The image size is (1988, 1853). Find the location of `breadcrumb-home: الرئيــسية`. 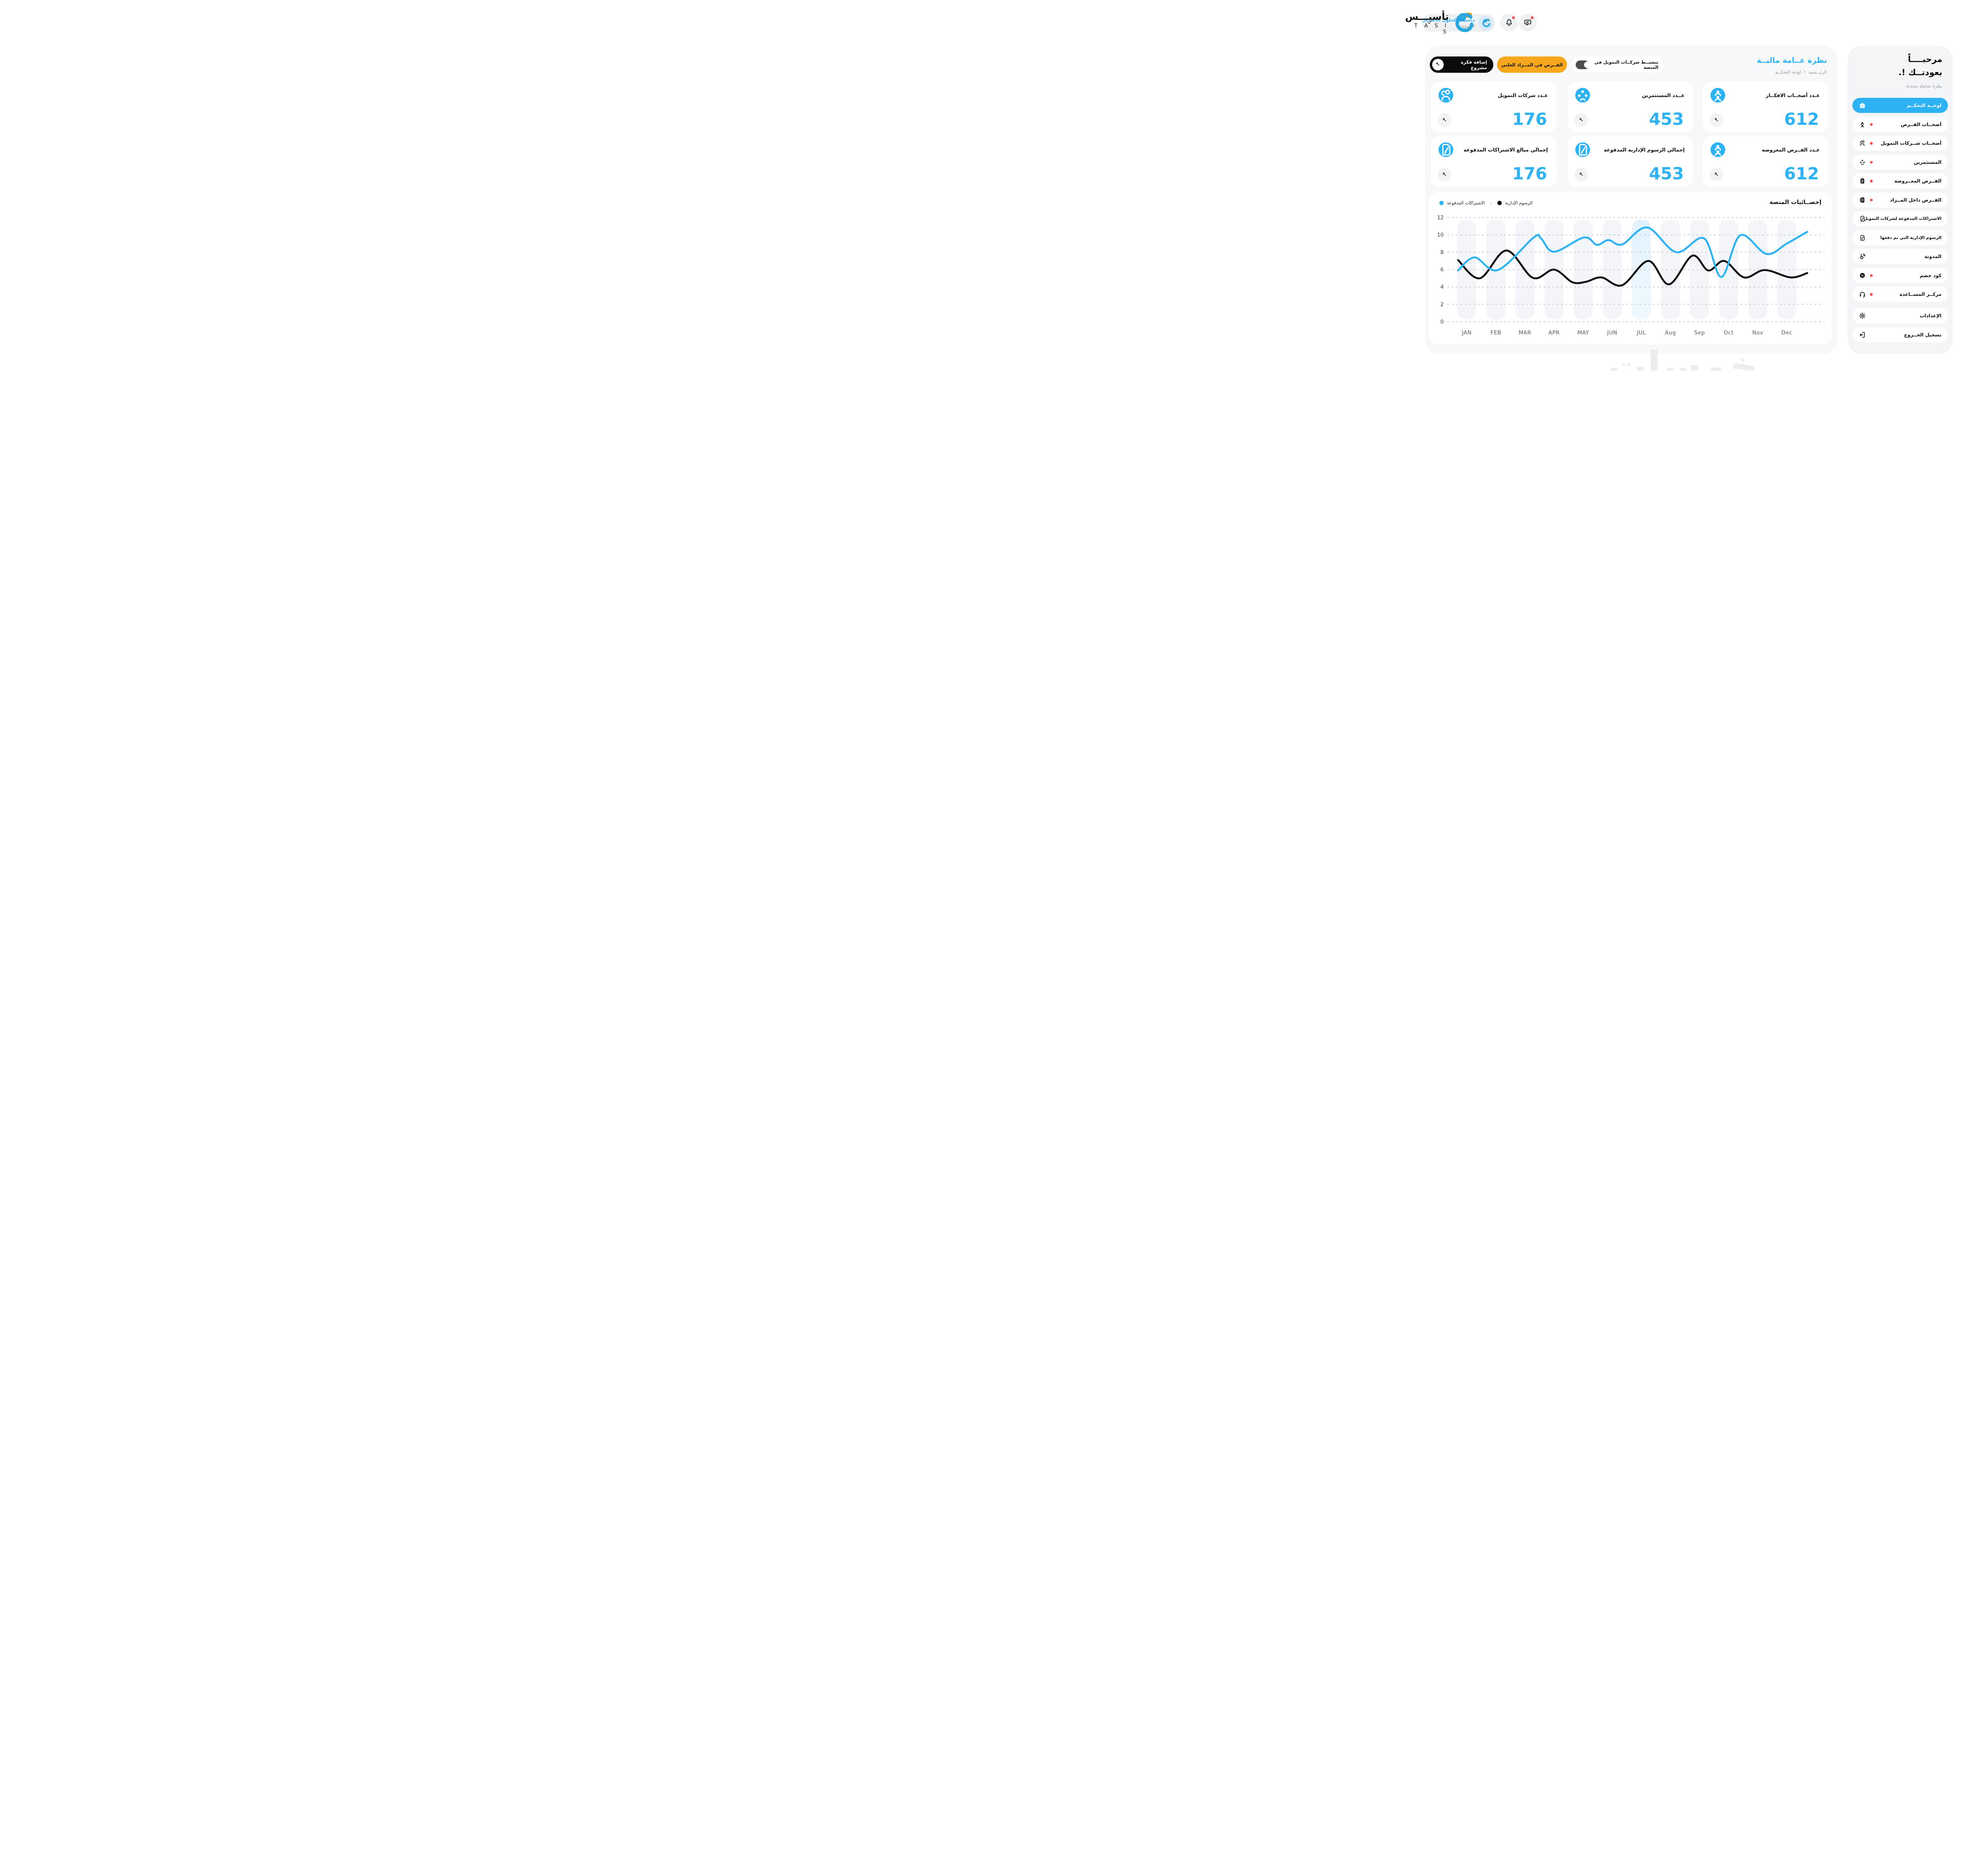

breadcrumb-home: الرئيــسية is located at coordinates (1817, 72).